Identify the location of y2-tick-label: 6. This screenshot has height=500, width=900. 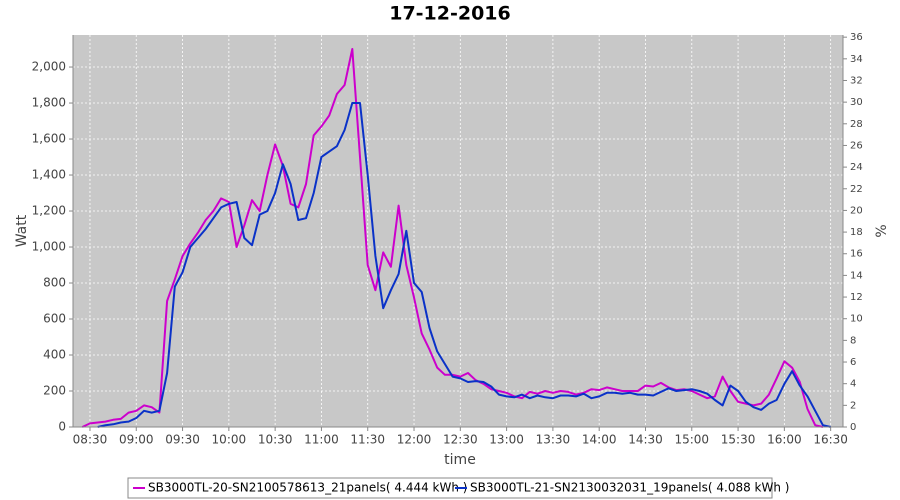
(853, 362).